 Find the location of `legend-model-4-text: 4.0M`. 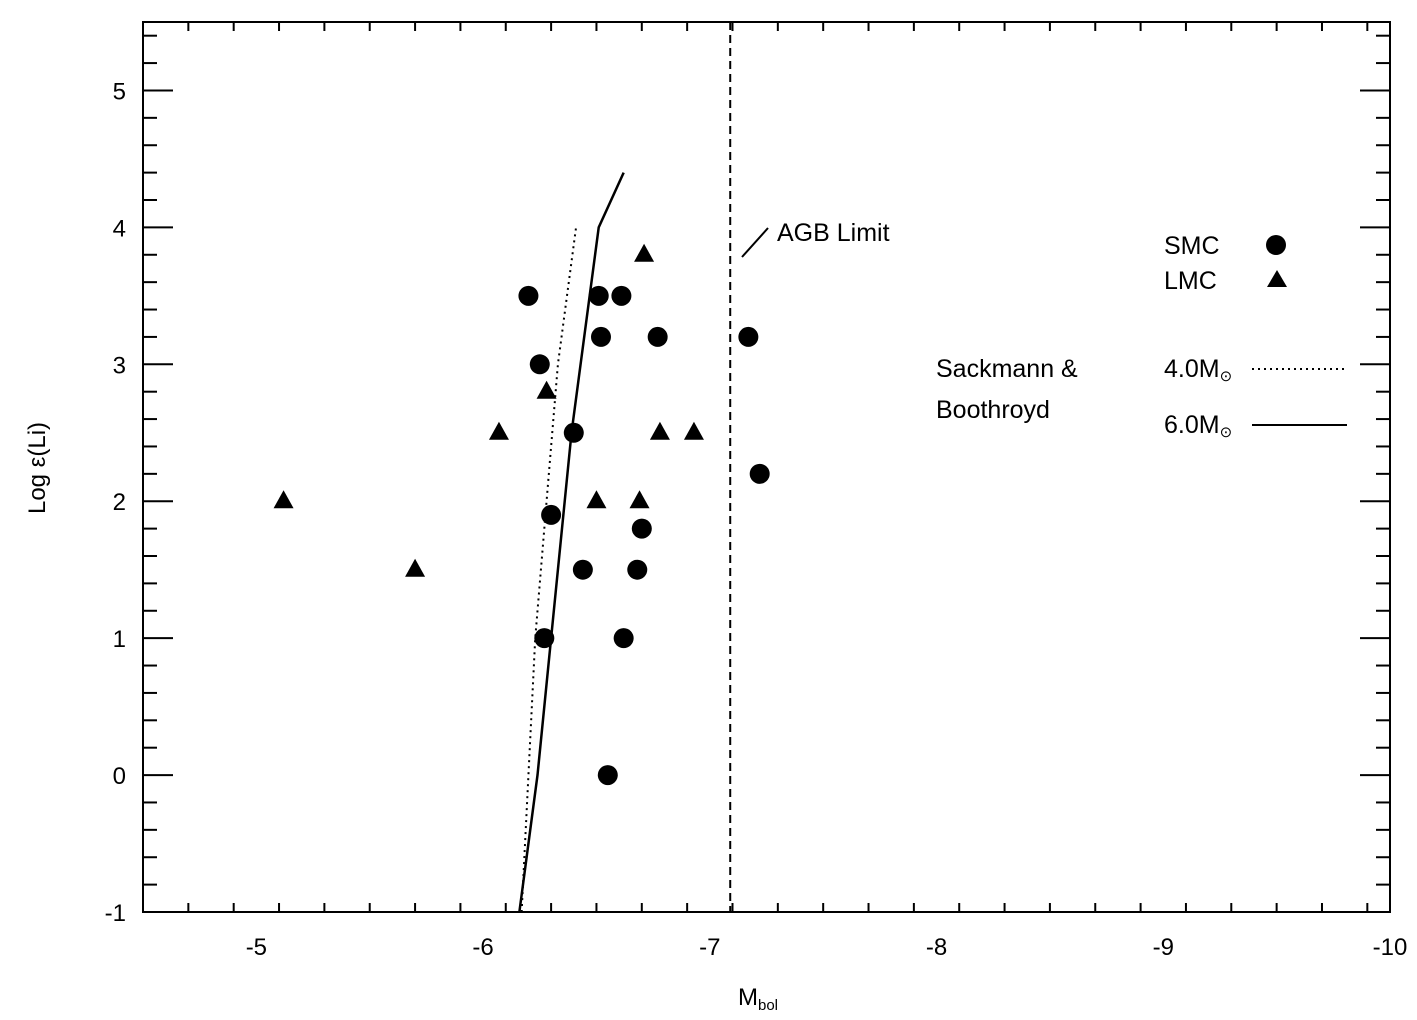

legend-model-4-text: 4.0M is located at coordinates (1192, 369).